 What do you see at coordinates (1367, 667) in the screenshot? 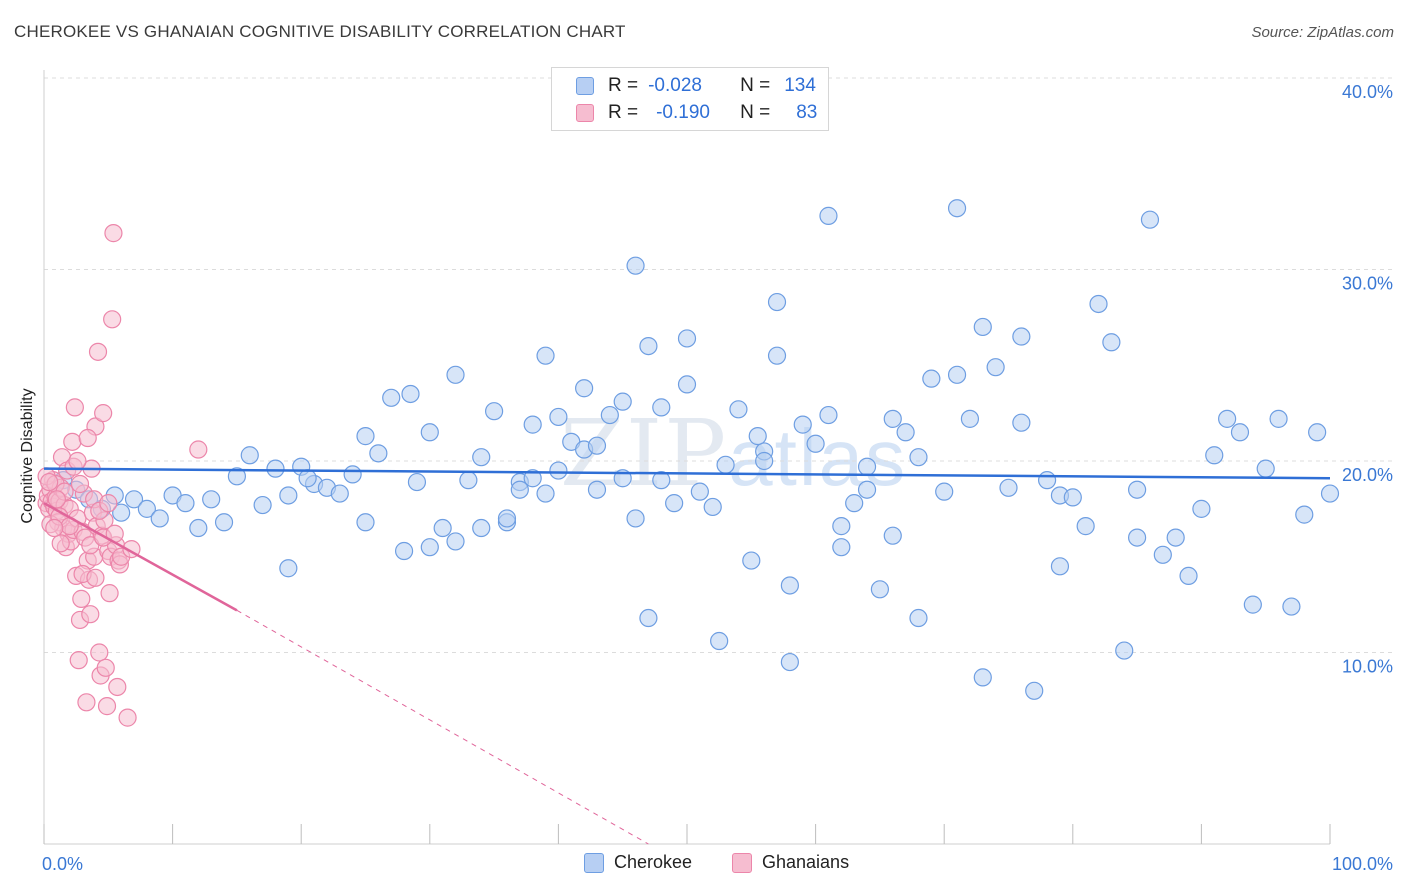
I see `y-tick-label: 10.0%` at bounding box center [1367, 667].